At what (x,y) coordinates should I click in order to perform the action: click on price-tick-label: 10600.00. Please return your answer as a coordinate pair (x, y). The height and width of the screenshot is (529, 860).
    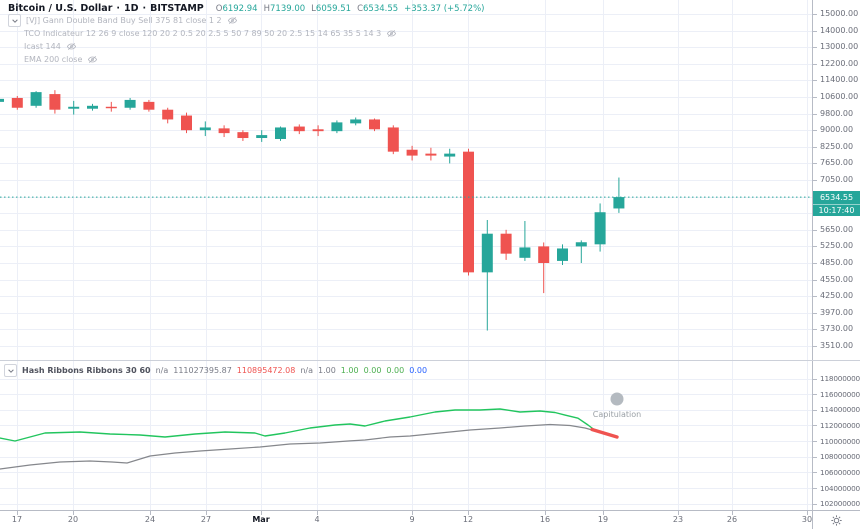
    Looking at the image, I should click on (839, 96).